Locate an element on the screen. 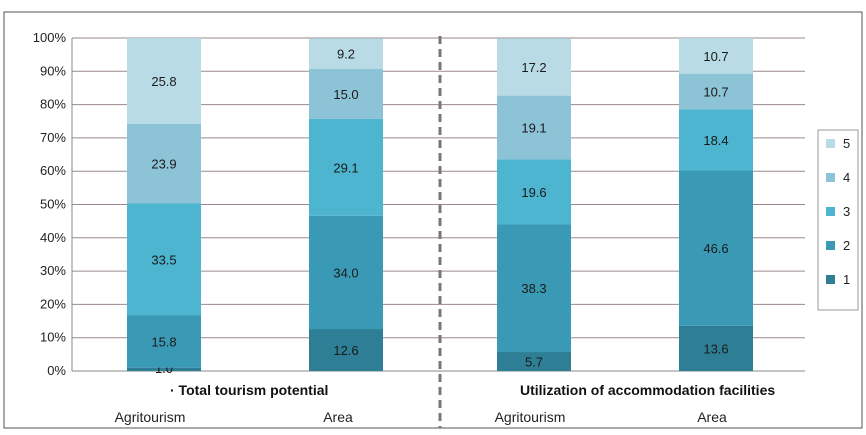 This screenshot has width=866, height=435. y-tick-label: 70% is located at coordinates (53, 137).